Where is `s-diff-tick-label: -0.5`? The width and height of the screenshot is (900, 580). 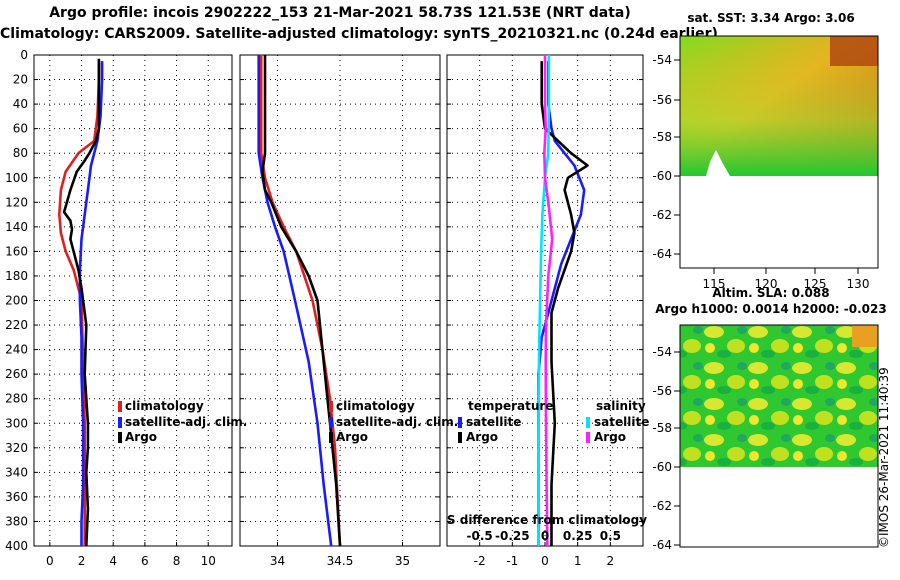
s-diff-tick-label: -0.5 is located at coordinates (480, 536).